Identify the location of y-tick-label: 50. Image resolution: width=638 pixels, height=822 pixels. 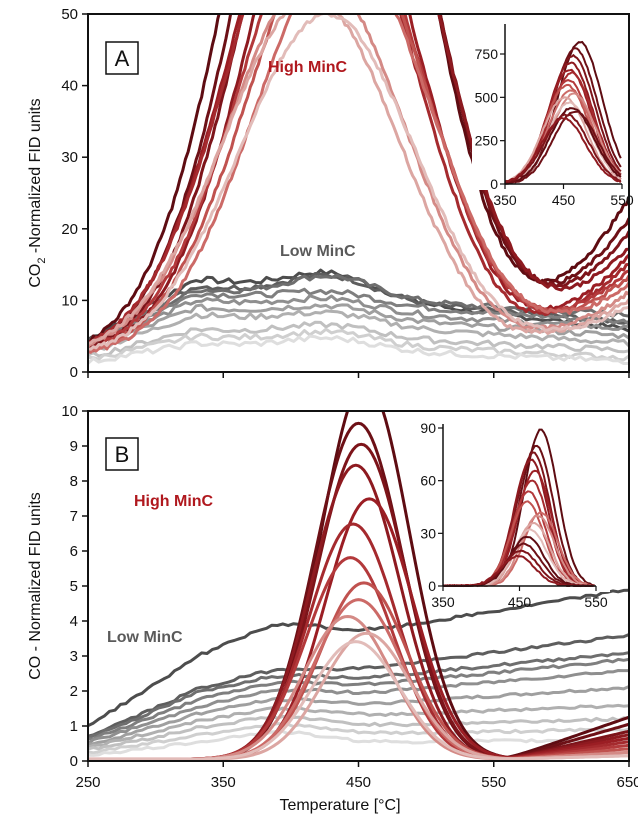
(69, 14).